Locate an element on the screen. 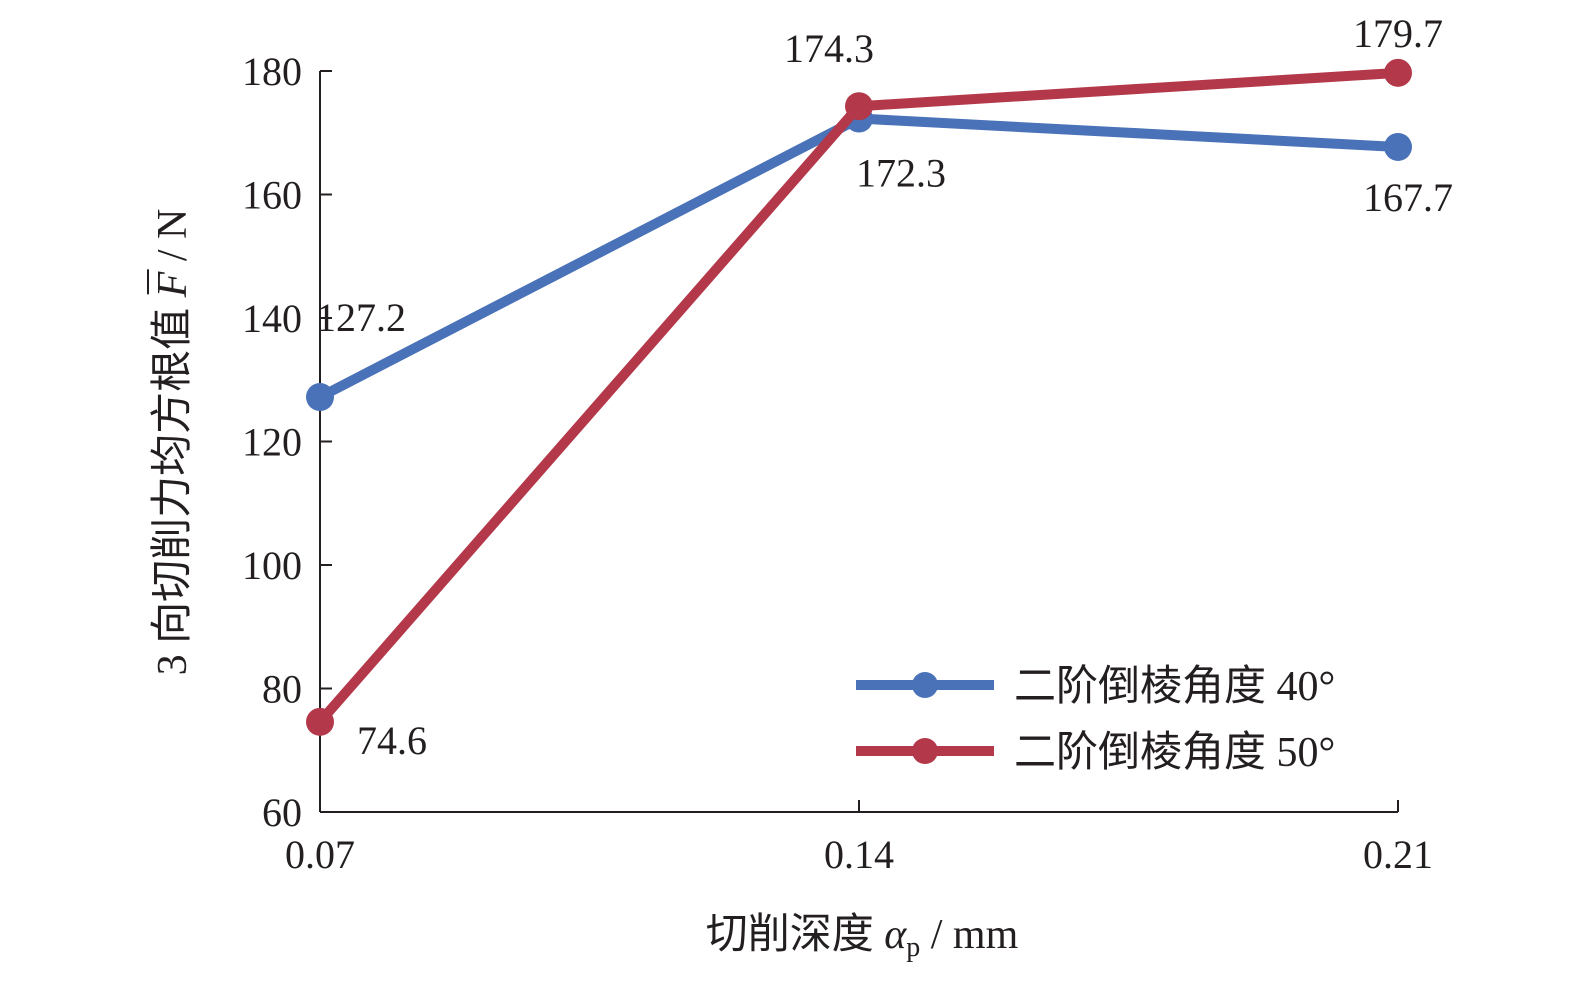 Image resolution: width=1575 pixels, height=984 pixels. legend-item-series-2: 二阶倒棱角度 50° is located at coordinates (1095, 753).